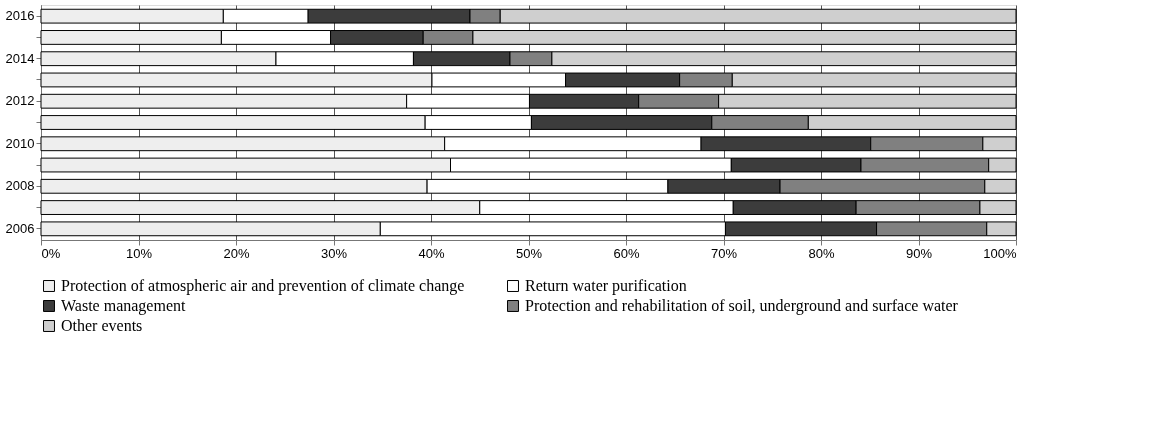 The image size is (1150, 425). I want to click on legend-label: Waste management, so click(123, 306).